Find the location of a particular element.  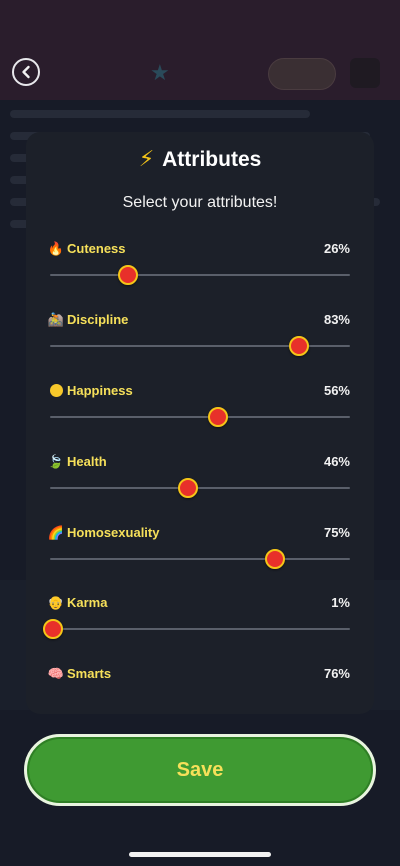

attribute-value-karma: 1% is located at coordinates (340, 602).